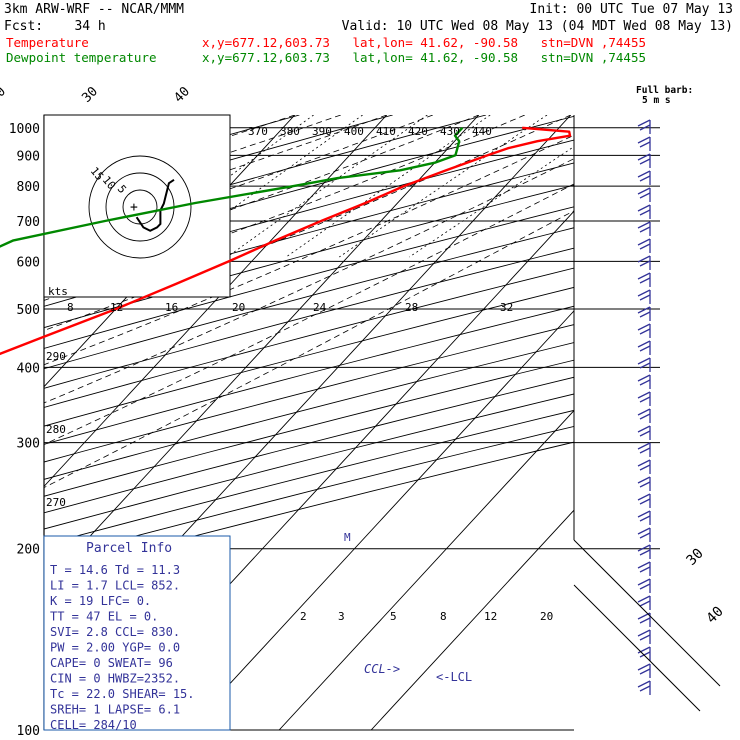 The width and height of the screenshot is (740, 740). I want to click on pressure-tick-label: 400, so click(28, 368).